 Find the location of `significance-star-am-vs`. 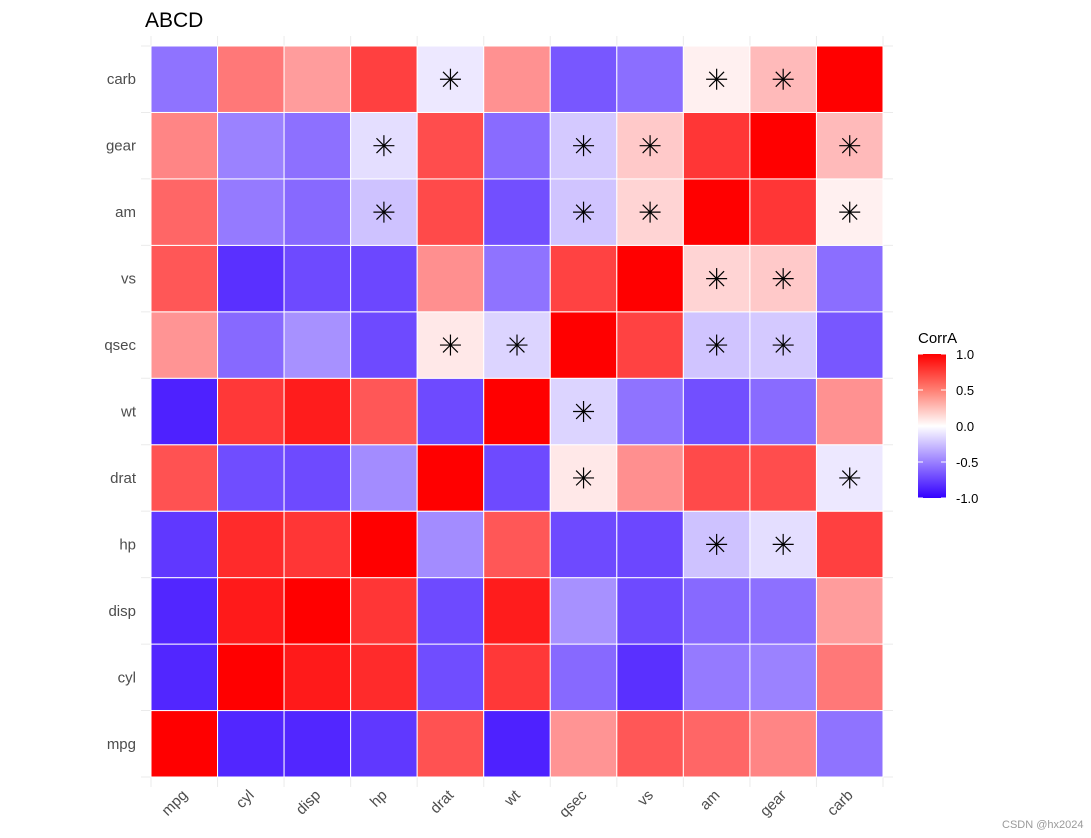

significance-star-am-vs is located at coordinates (717, 279).